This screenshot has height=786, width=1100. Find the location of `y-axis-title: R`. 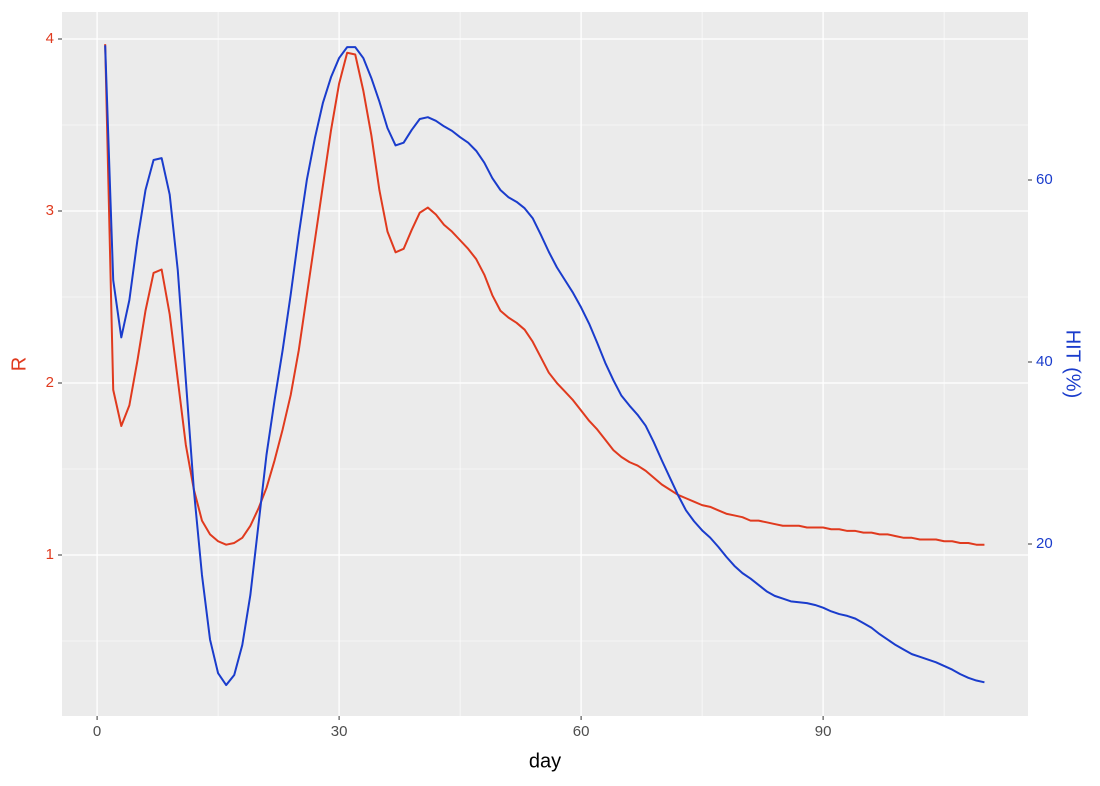

y-axis-title: R is located at coordinates (19, 364).